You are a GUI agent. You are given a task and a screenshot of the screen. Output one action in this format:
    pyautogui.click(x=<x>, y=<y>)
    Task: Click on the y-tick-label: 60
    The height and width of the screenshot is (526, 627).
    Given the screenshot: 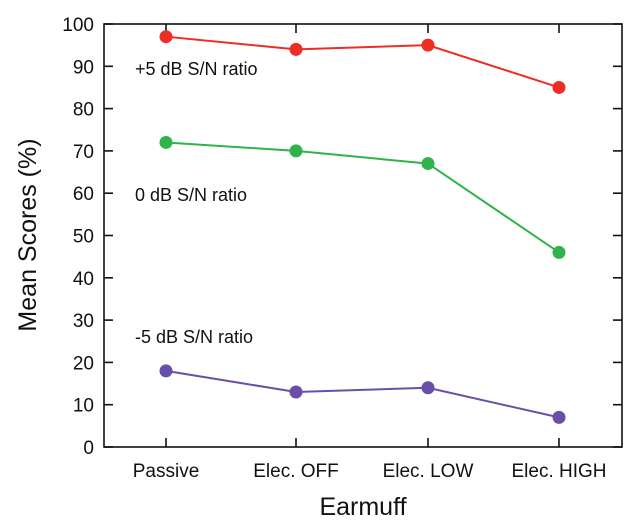 What is the action you would take?
    pyautogui.click(x=83, y=194)
    